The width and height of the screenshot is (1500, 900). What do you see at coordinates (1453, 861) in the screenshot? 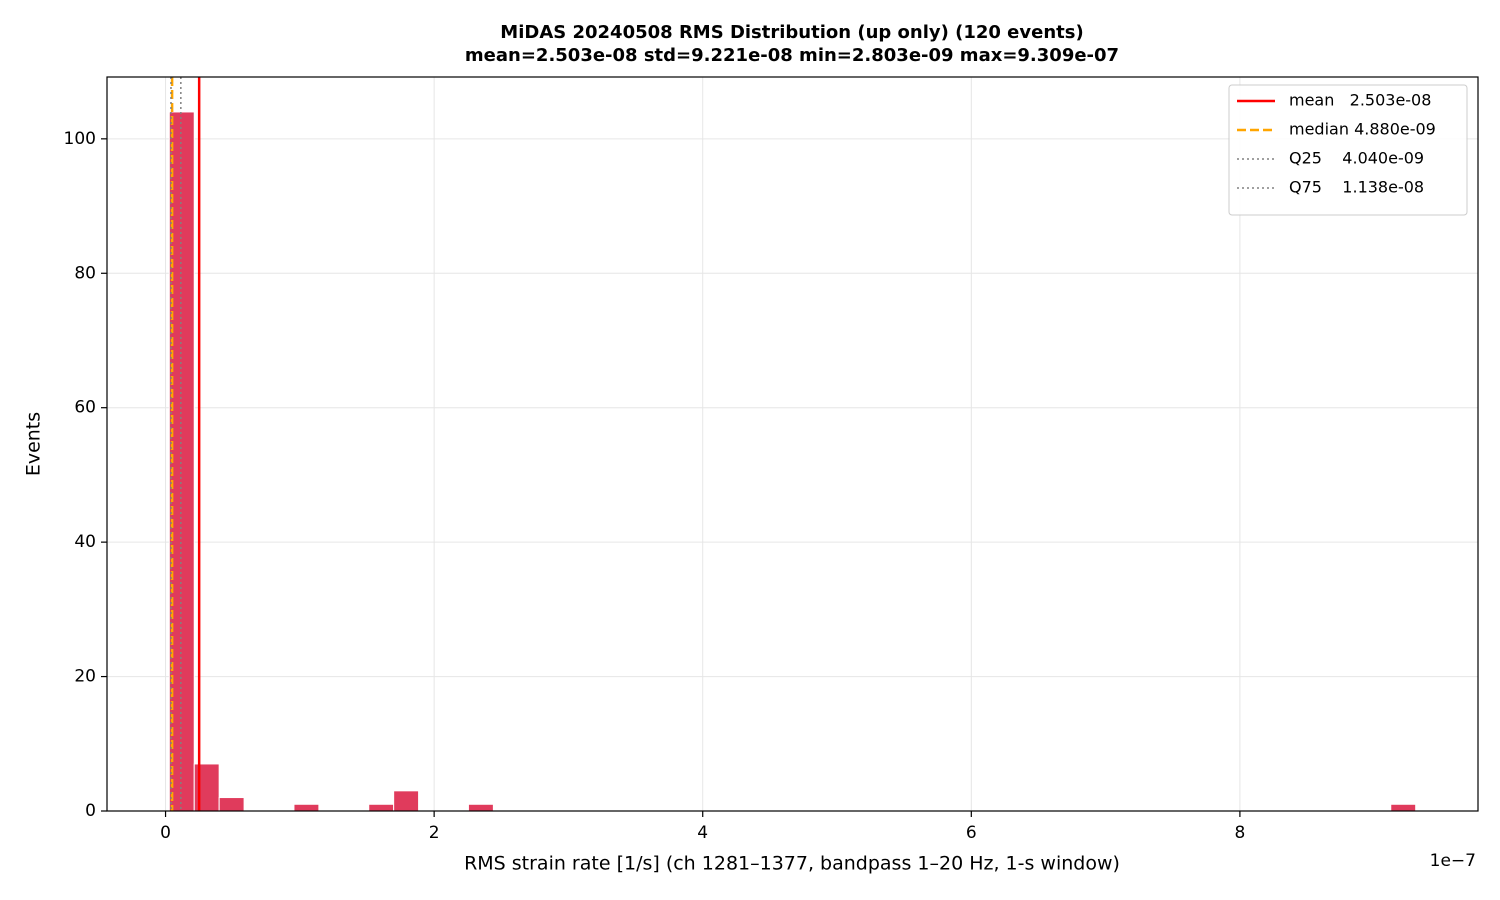
I see `x-offset-label: 1e−7` at bounding box center [1453, 861].